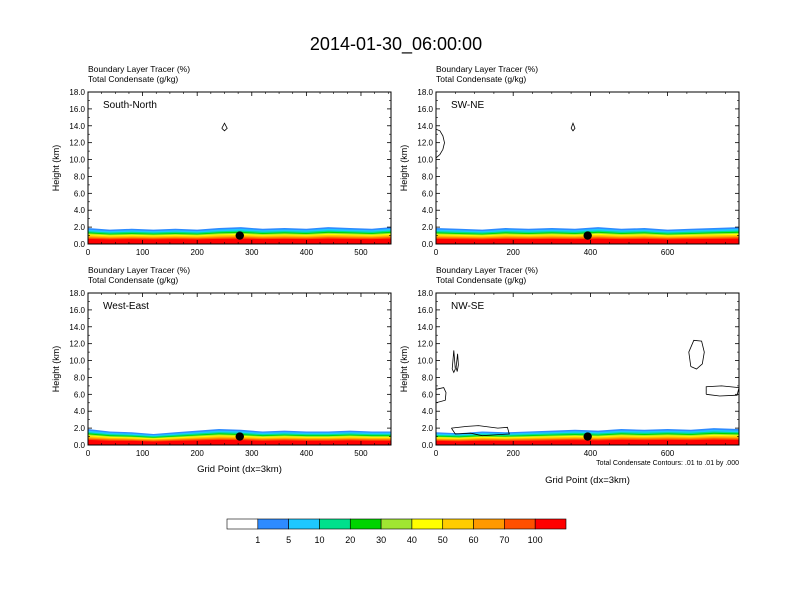 The width and height of the screenshot is (792, 612). Describe the element at coordinates (126, 306) in the screenshot. I see `panel-label: West-East` at that location.